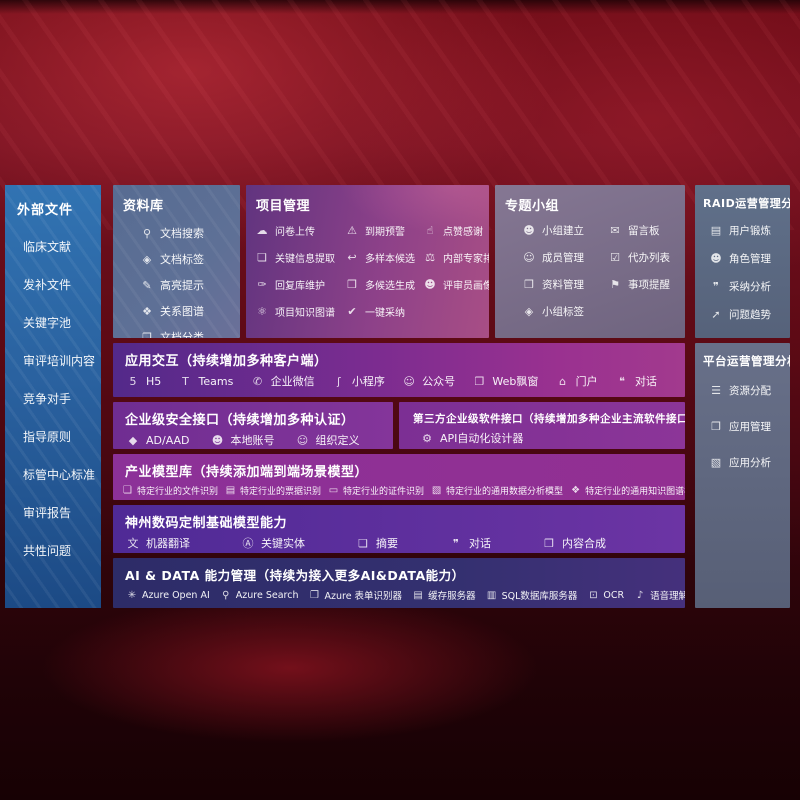 Image resolution: width=800 pixels, height=800 pixels. What do you see at coordinates (47, 513) in the screenshot?
I see `sidebar-item-label: 审评报告` at bounding box center [47, 513].